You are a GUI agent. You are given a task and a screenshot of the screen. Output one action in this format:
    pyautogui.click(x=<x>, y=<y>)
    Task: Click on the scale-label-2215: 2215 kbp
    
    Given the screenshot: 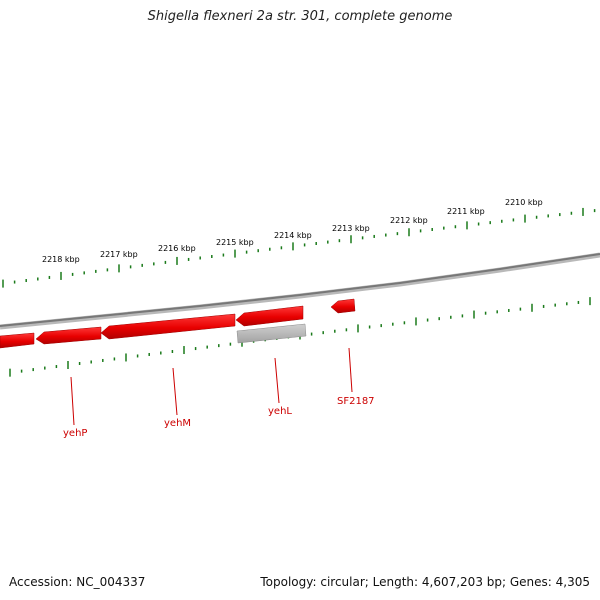 What is the action you would take?
    pyautogui.click(x=235, y=242)
    